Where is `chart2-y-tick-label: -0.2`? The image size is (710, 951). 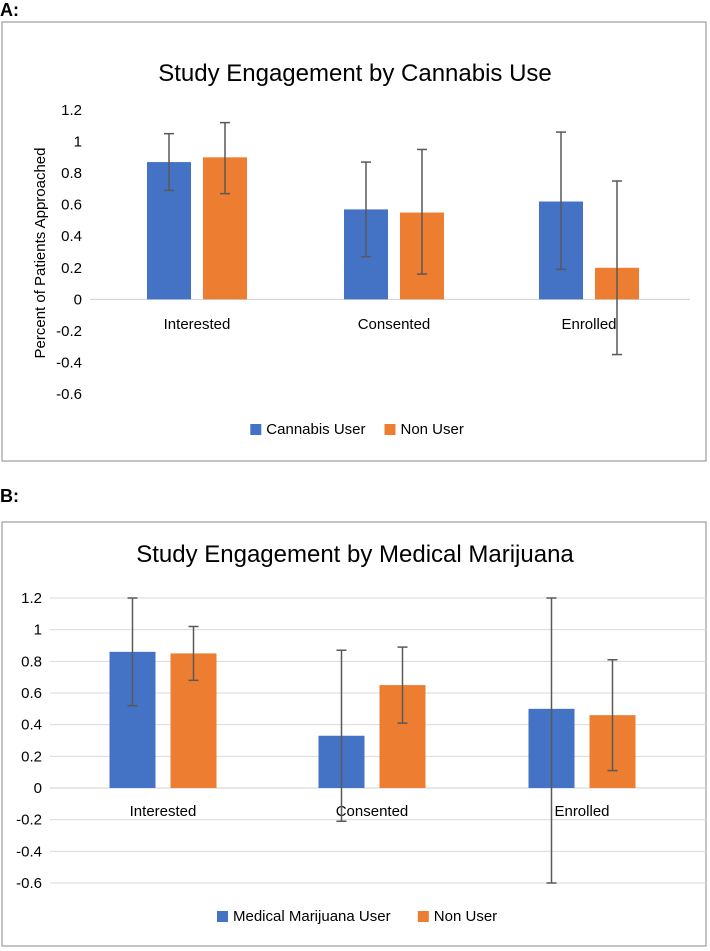 chart2-y-tick-label: -0.2 is located at coordinates (29, 820).